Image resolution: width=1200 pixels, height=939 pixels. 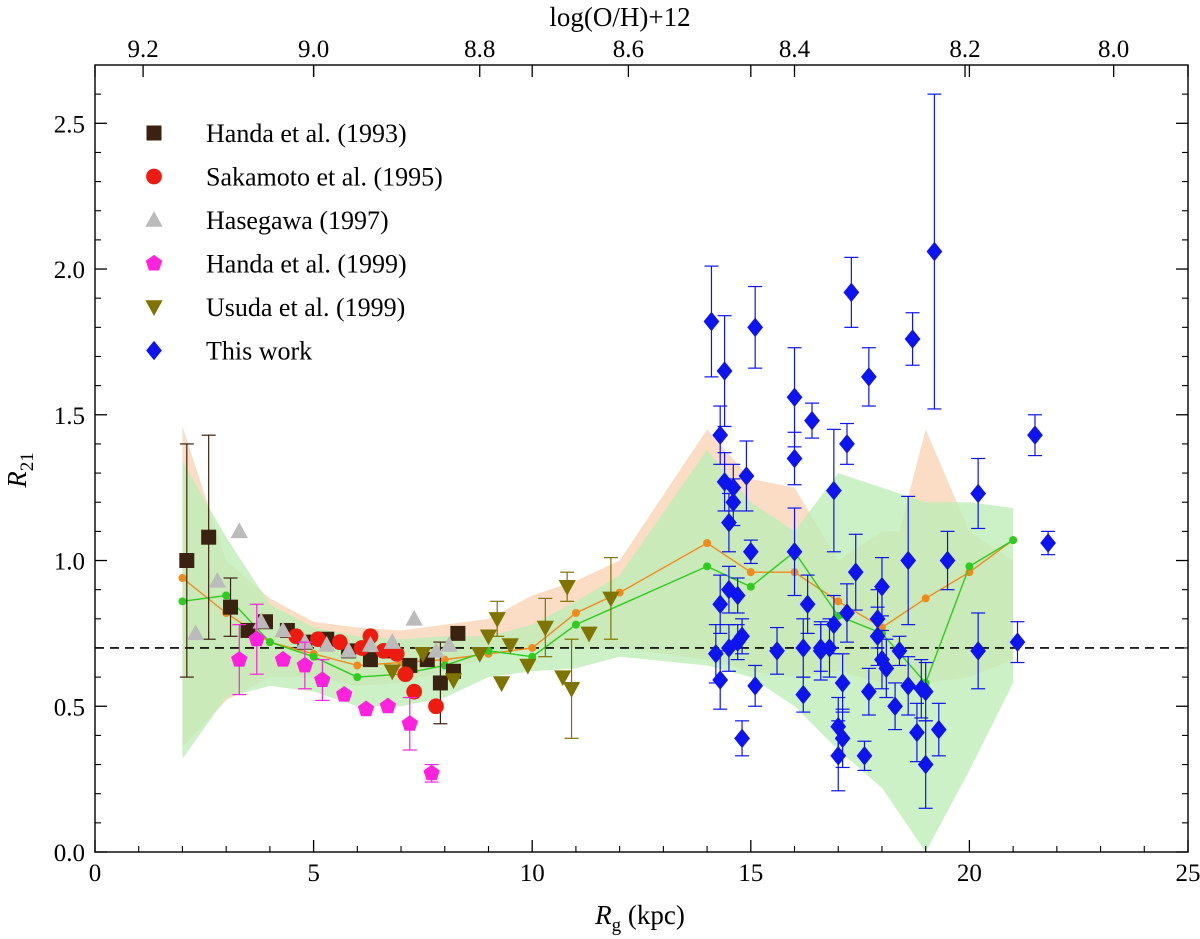 What do you see at coordinates (69, 124) in the screenshot?
I see `y-tick-label: 2.5` at bounding box center [69, 124].